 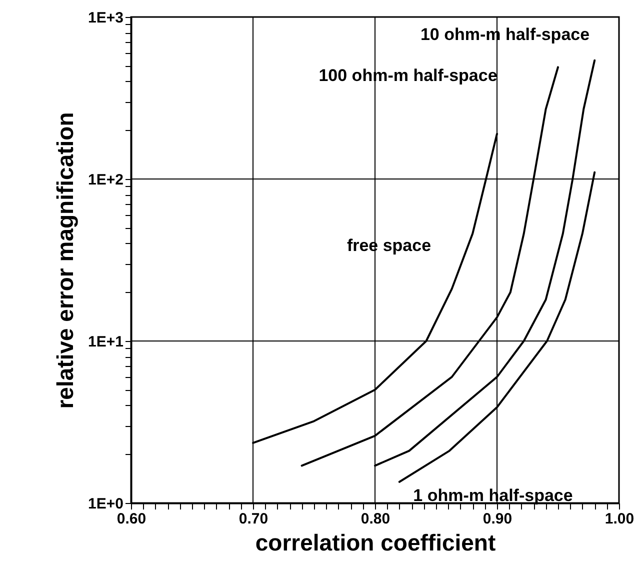 I want to click on x-tick-label: 0.80, so click(x=375, y=519).